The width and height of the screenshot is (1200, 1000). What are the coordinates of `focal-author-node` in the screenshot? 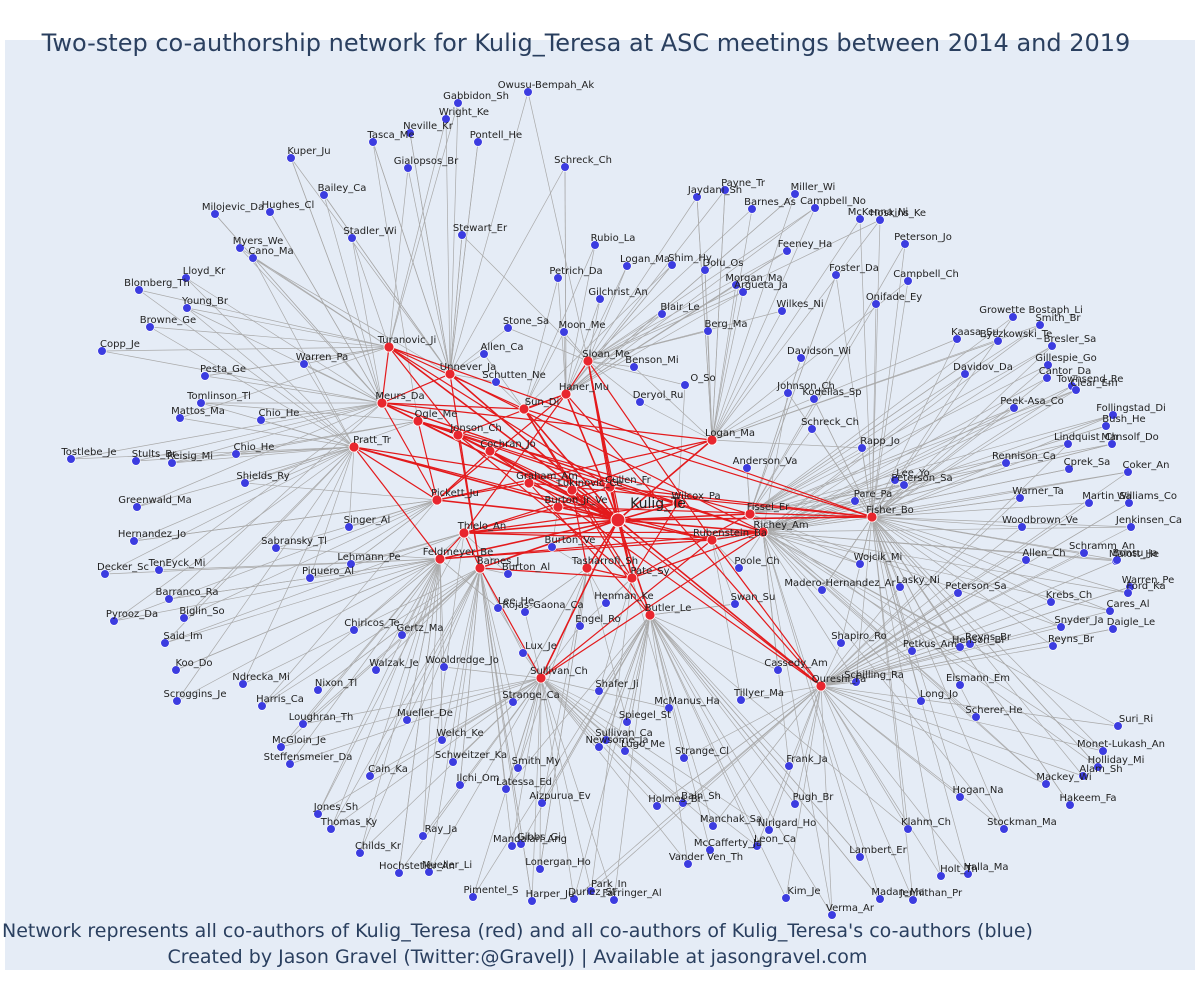 It's located at (618, 520).